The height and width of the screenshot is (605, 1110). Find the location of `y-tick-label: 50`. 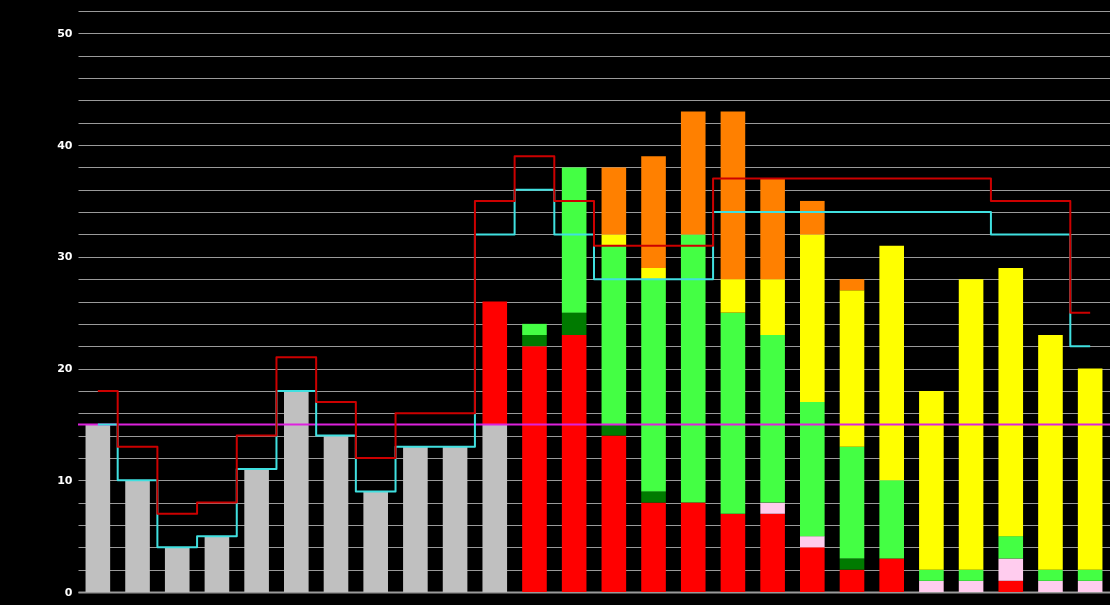

y-tick-label: 50 is located at coordinates (65, 33).